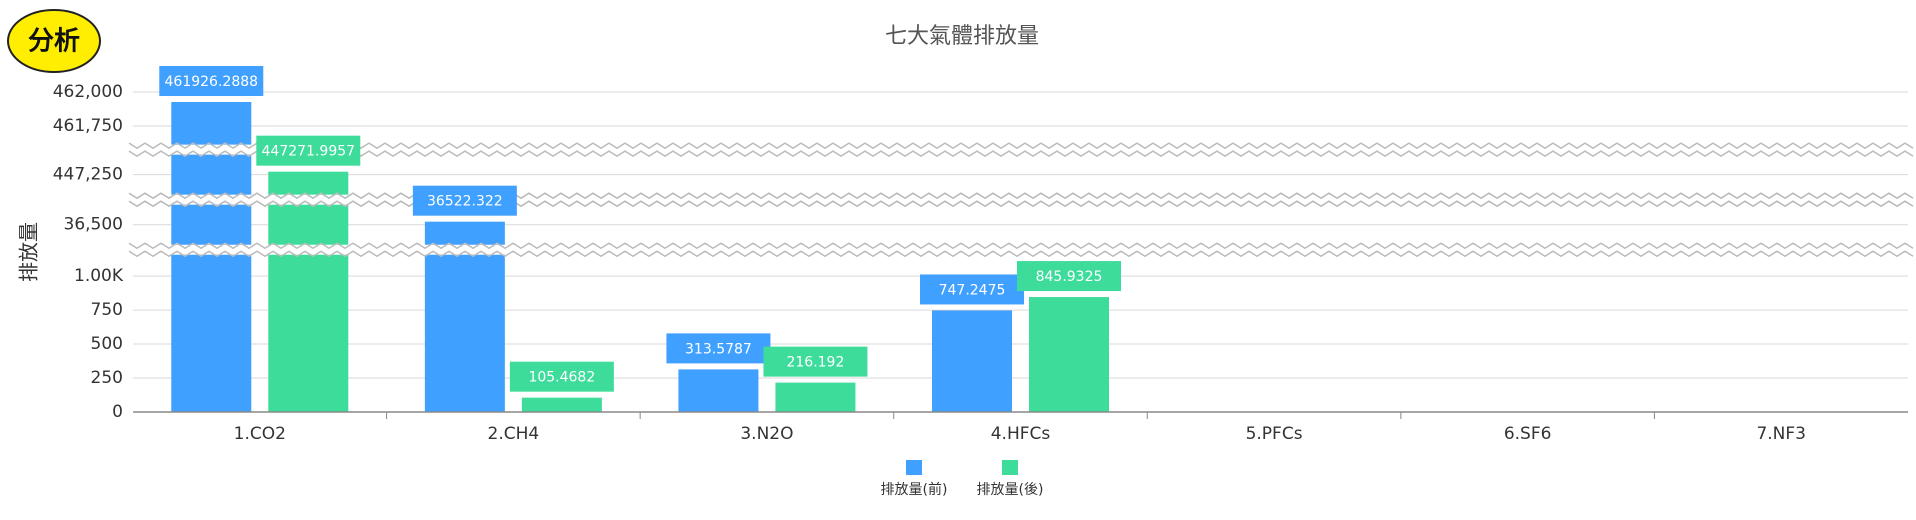  I want to click on x-tick-label: 3.N2O, so click(766, 434).